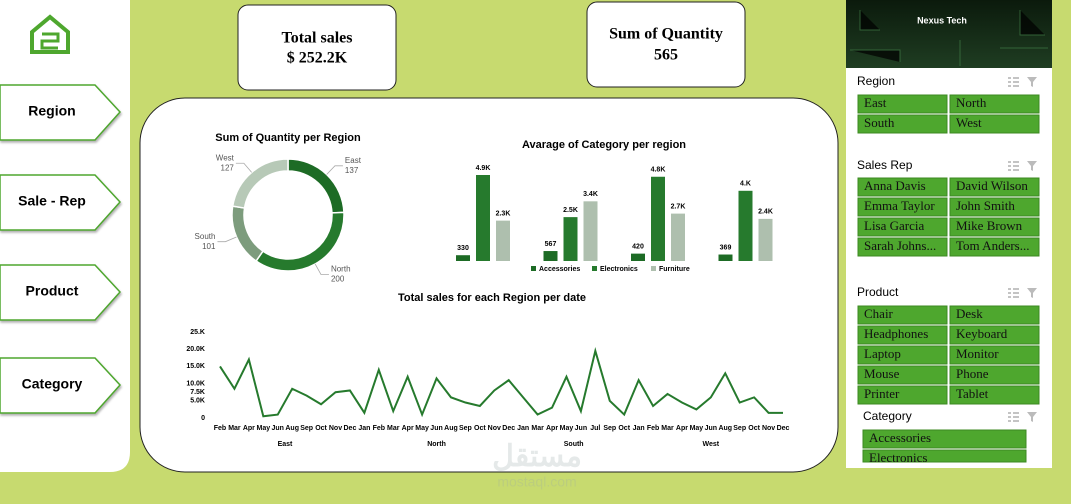 Image resolution: width=1071 pixels, height=504 pixels. What do you see at coordinates (353, 160) in the screenshot?
I see `donut-category-label: East` at bounding box center [353, 160].